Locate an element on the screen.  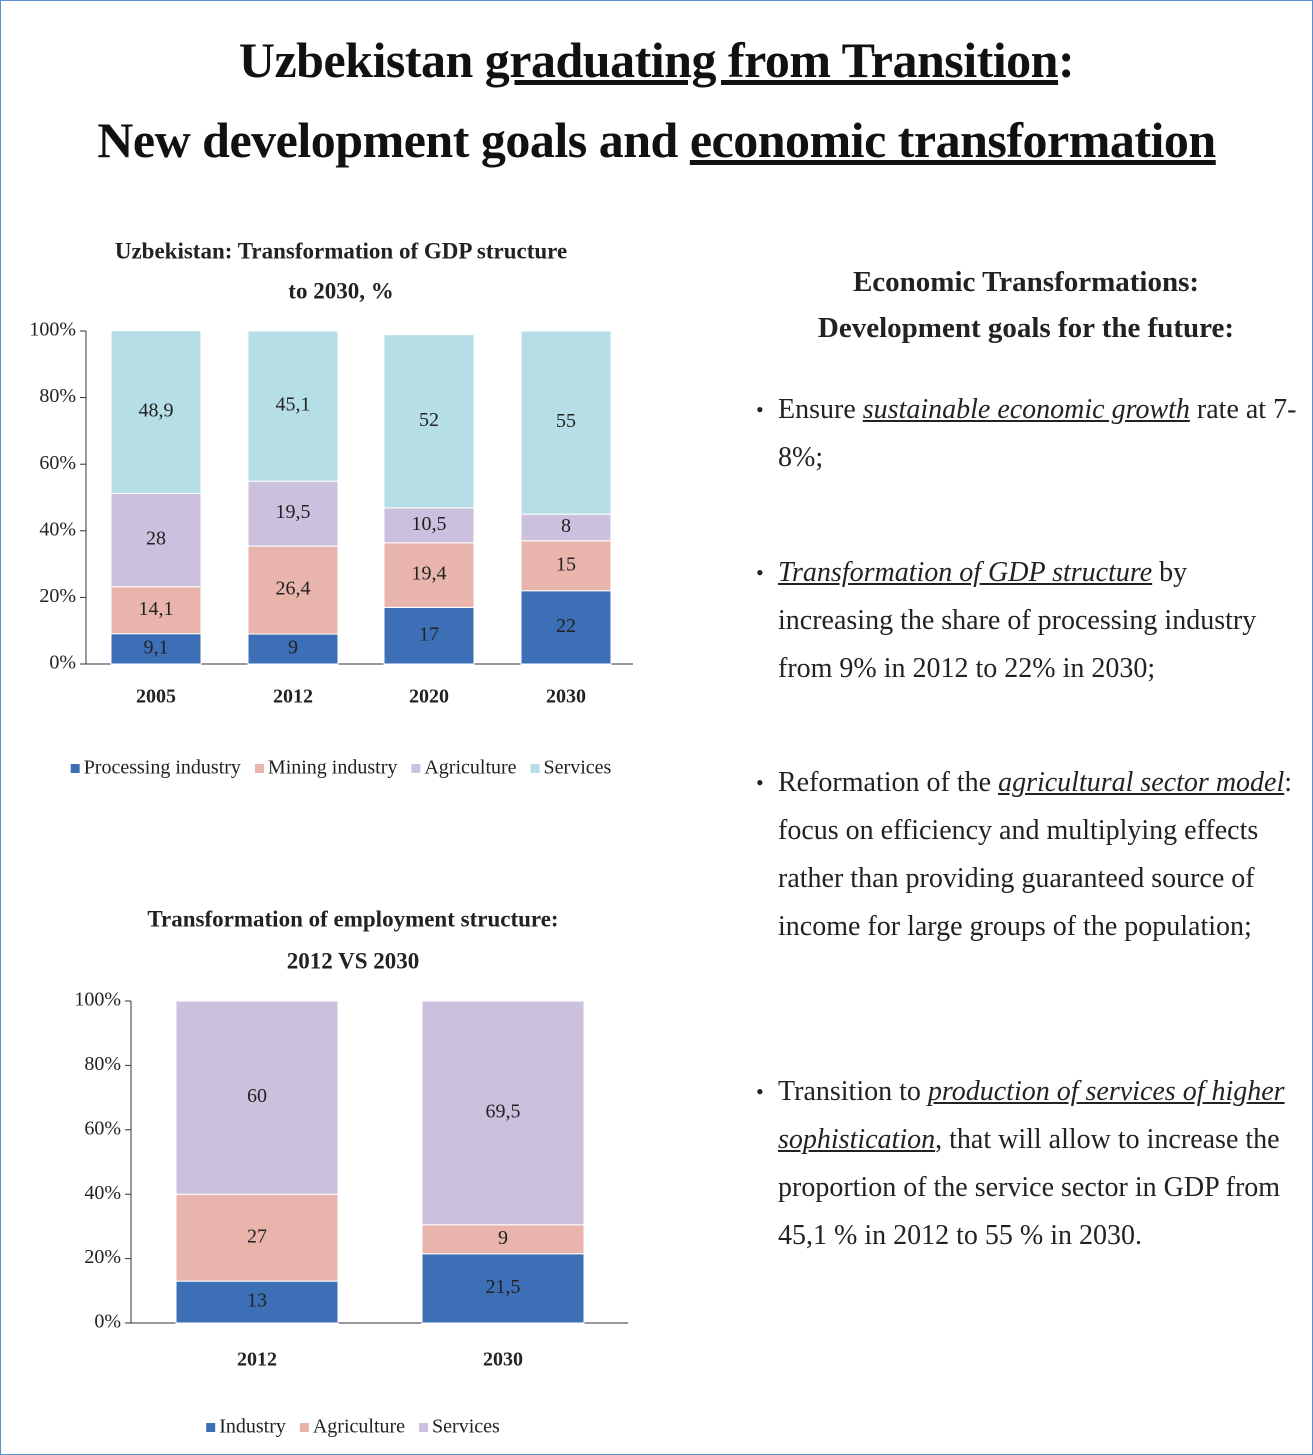
data-label: 52 is located at coordinates (429, 420).